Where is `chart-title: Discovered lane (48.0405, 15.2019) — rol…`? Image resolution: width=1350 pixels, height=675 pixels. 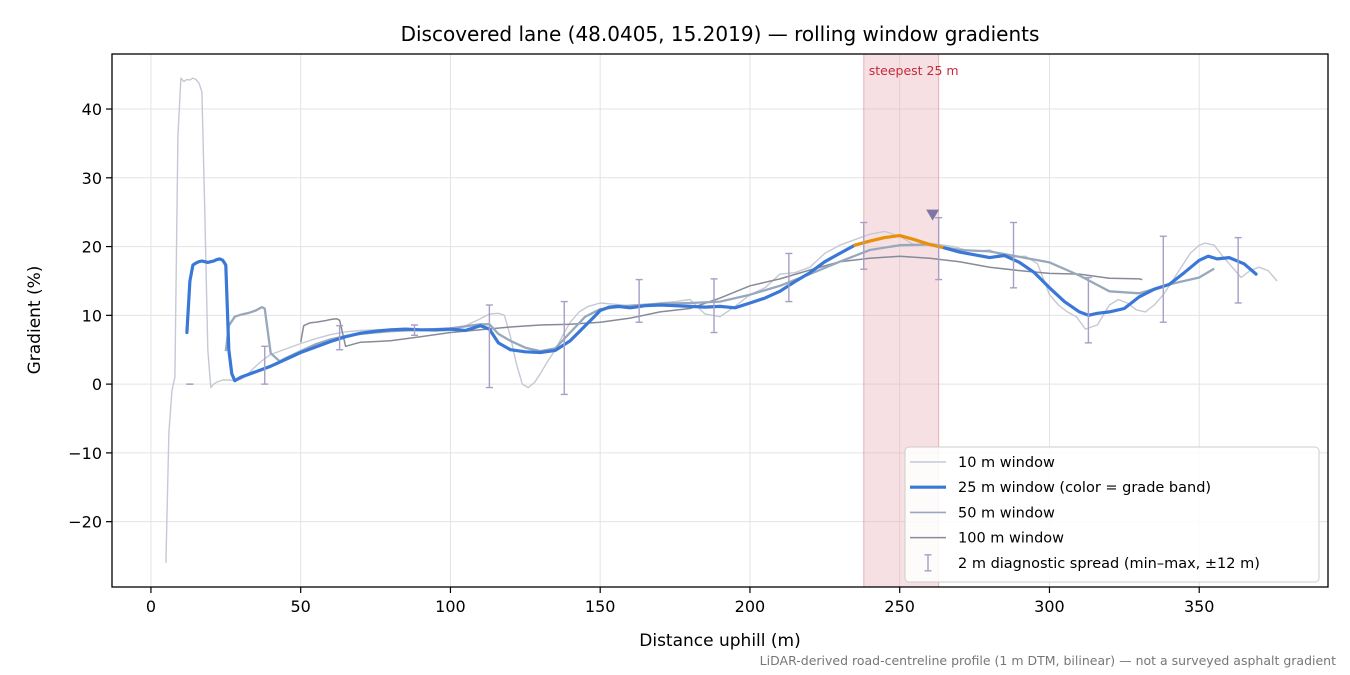 chart-title: Discovered lane (48.0405, 15.2019) — rol… is located at coordinates (720, 34).